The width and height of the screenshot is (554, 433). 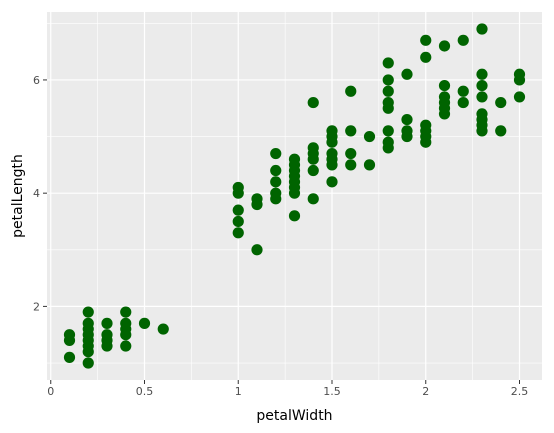 What do you see at coordinates (50, 391) in the screenshot?
I see `x-tick-label: 0` at bounding box center [50, 391].